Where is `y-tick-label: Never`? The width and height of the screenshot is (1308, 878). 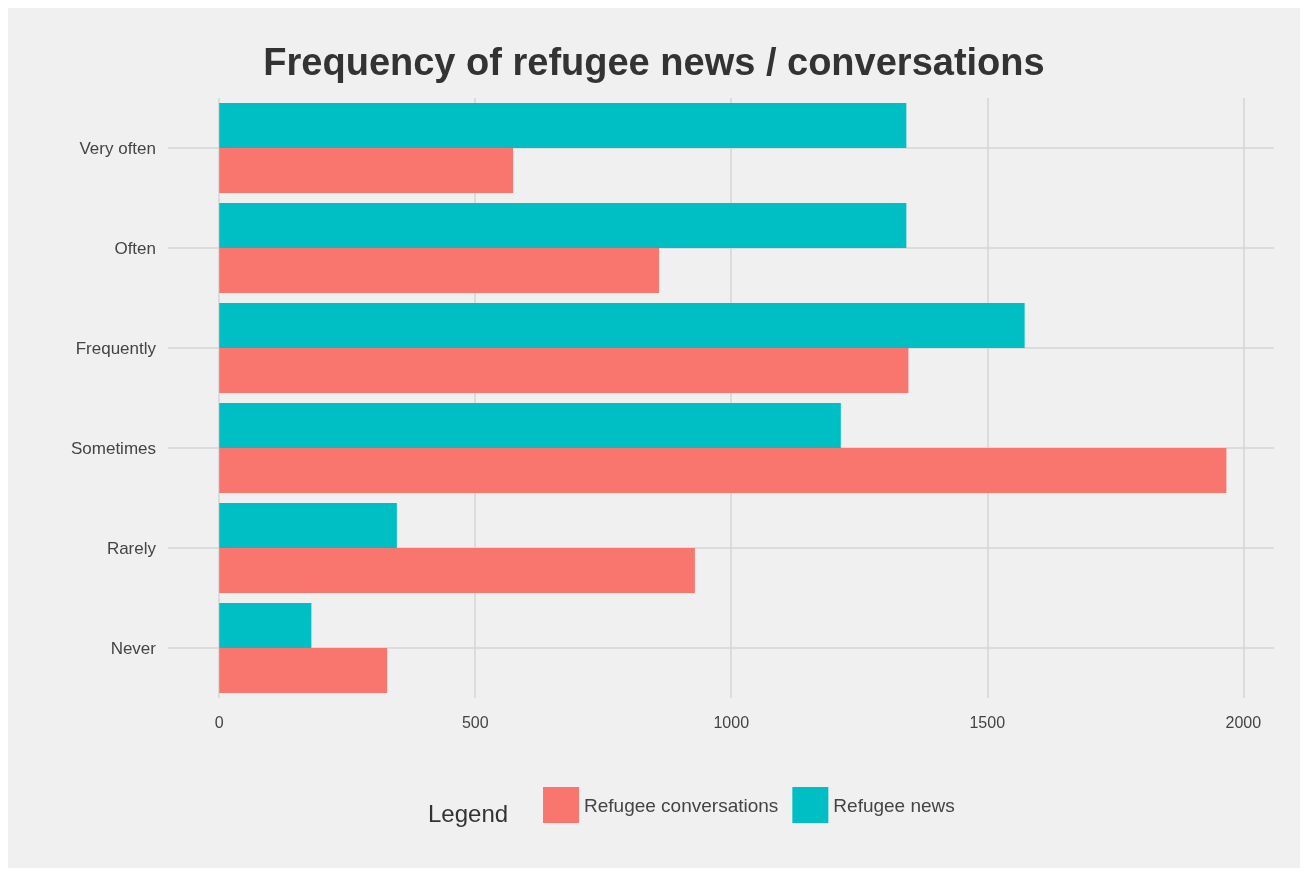 y-tick-label: Never is located at coordinates (133, 648).